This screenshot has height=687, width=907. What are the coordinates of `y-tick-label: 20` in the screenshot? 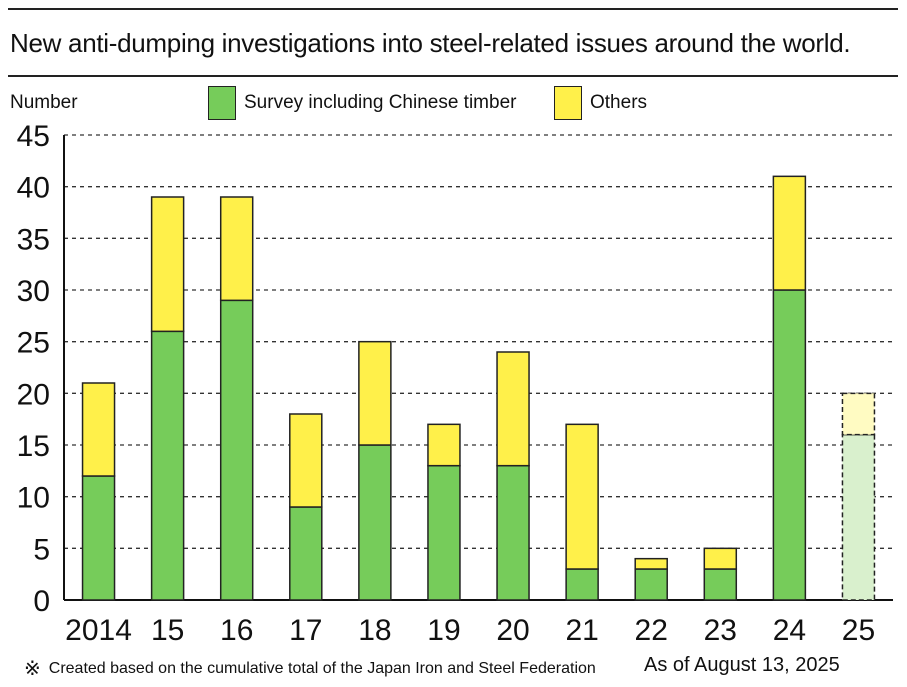 It's located at (33, 394).